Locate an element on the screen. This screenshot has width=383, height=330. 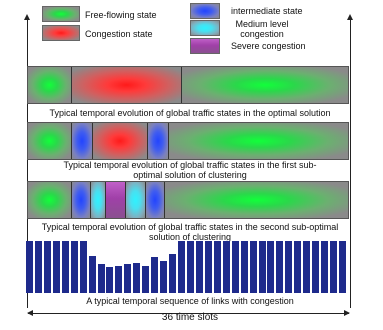
legend-label-intermediate: intermediate state is located at coordinates (267, 11).